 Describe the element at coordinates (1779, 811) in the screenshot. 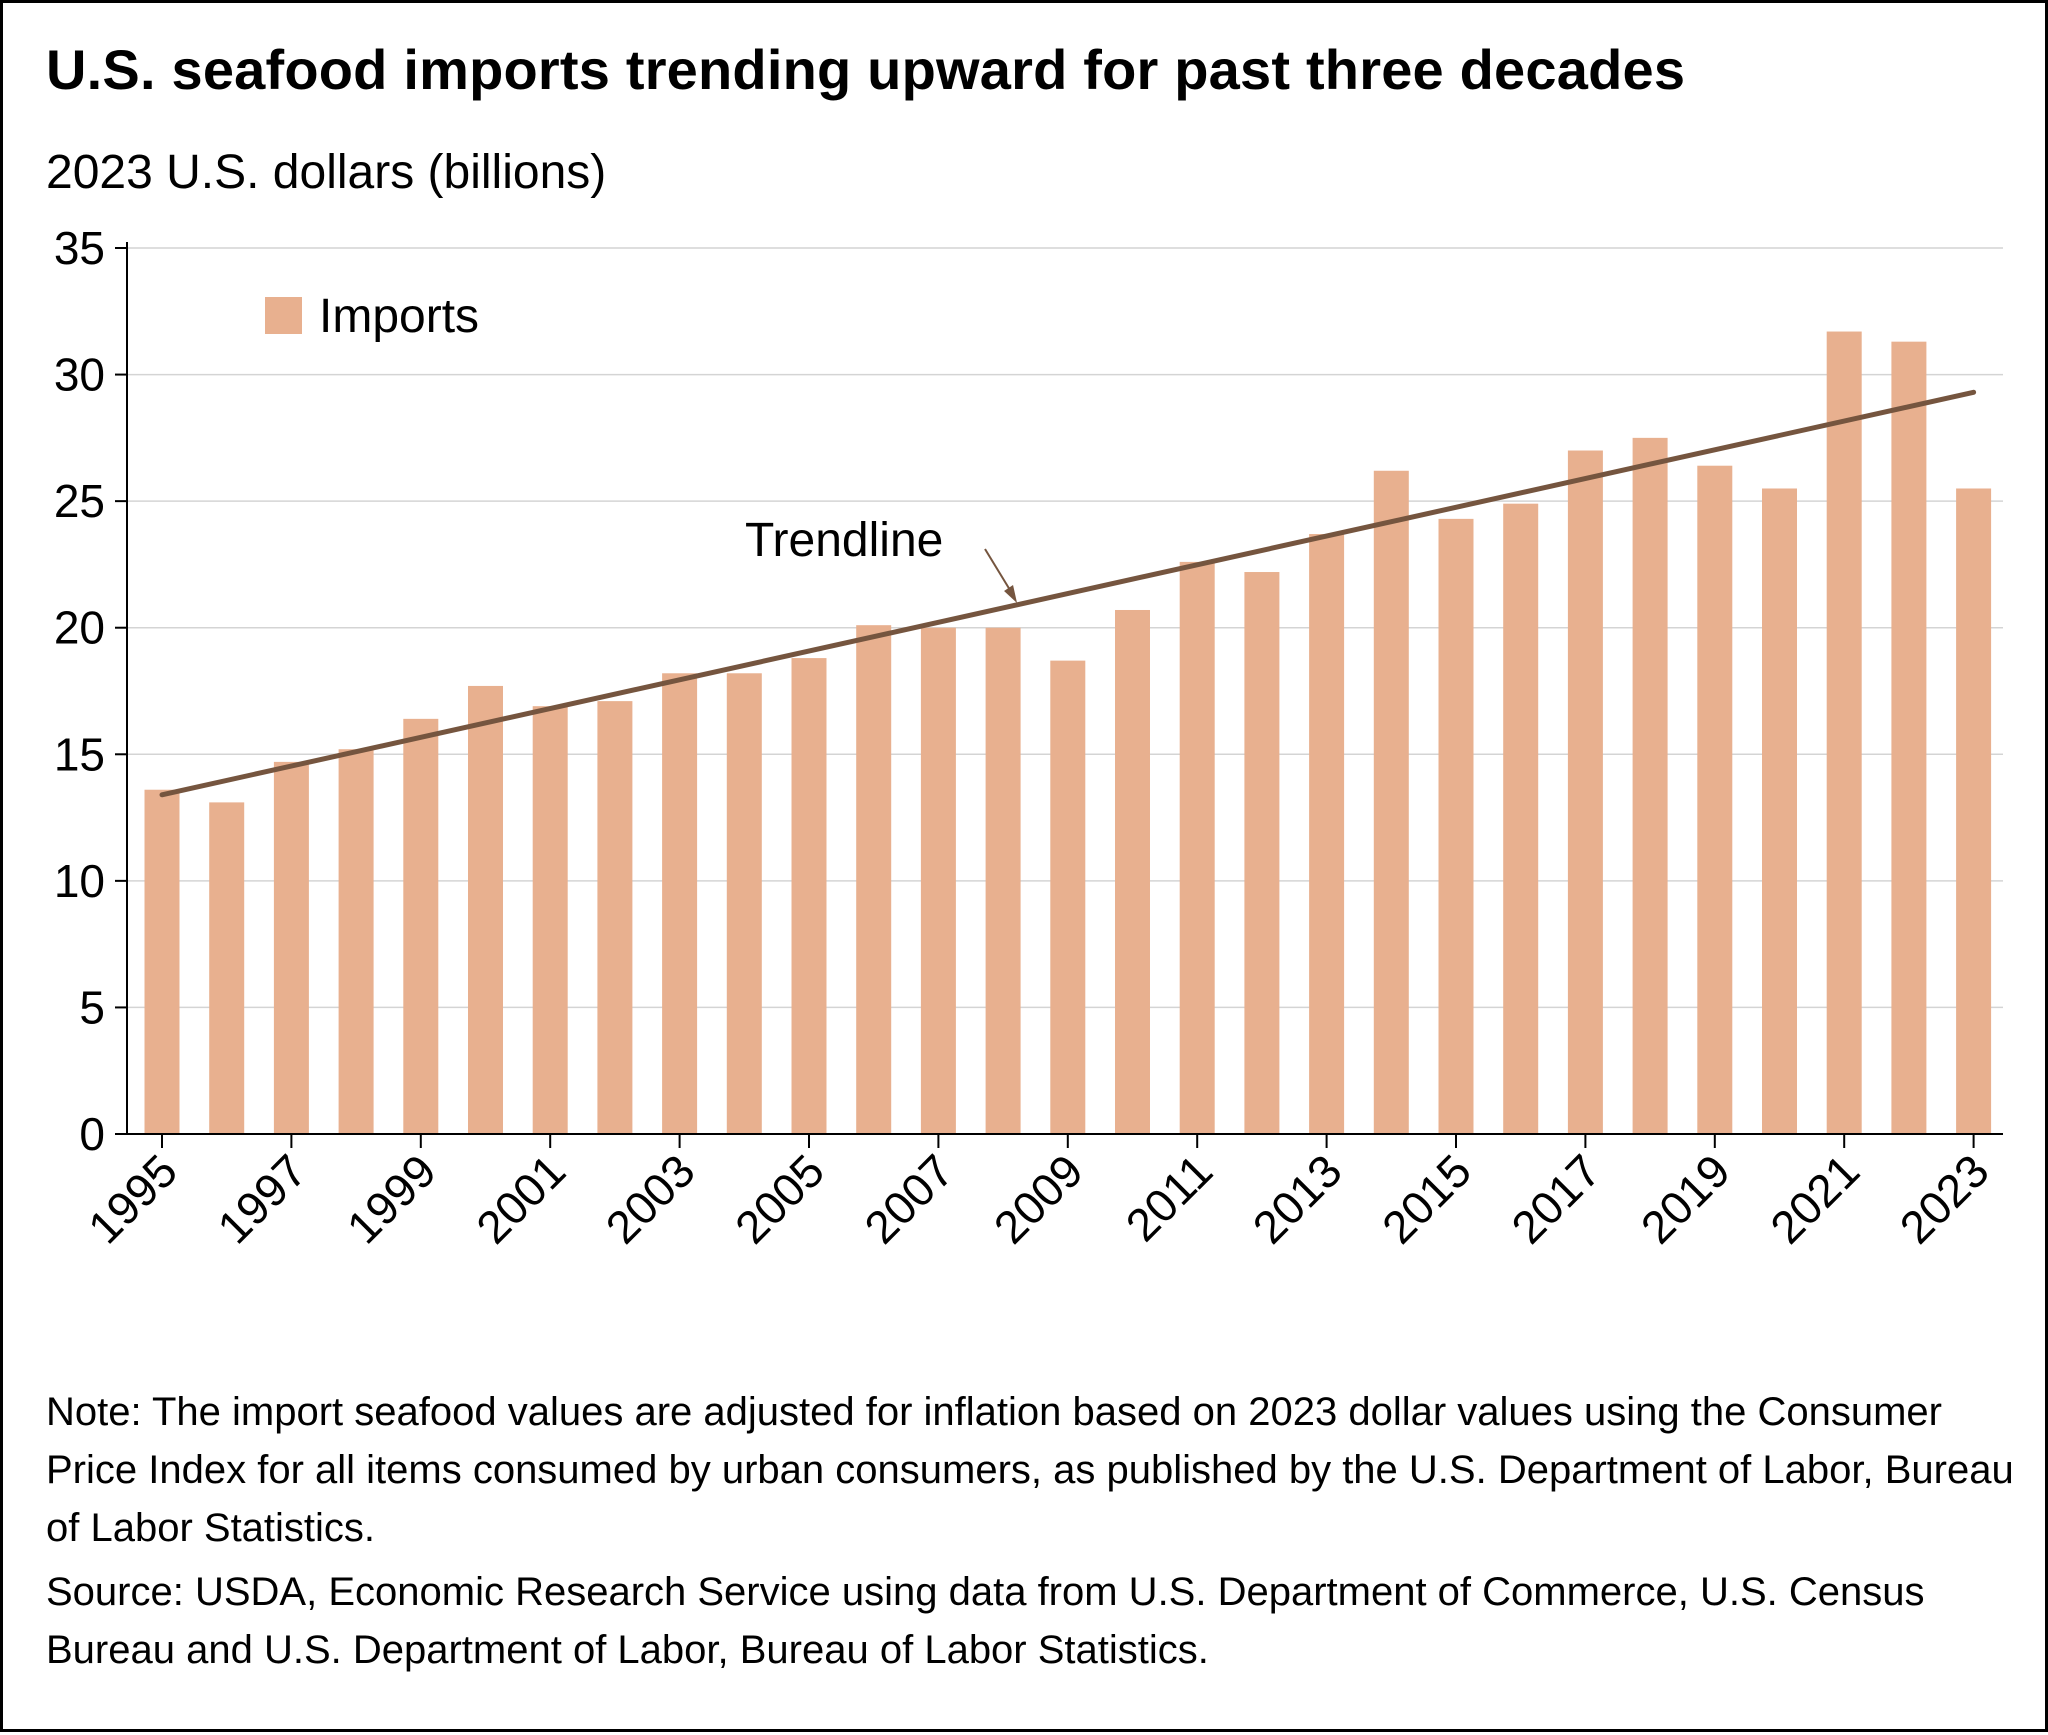

I see `bar-2020` at that location.